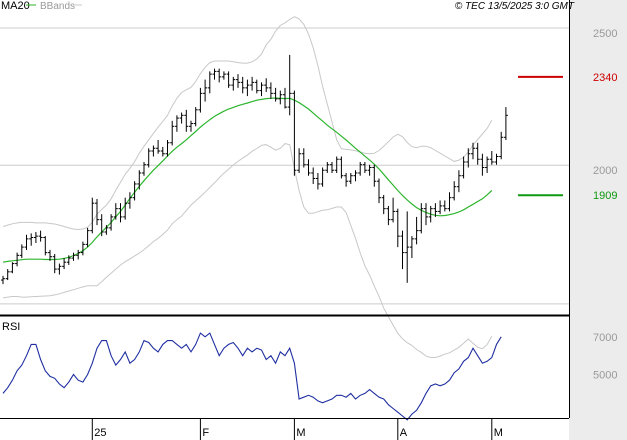 The image size is (627, 440). I want to click on support-level-label: 1909, so click(605, 196).